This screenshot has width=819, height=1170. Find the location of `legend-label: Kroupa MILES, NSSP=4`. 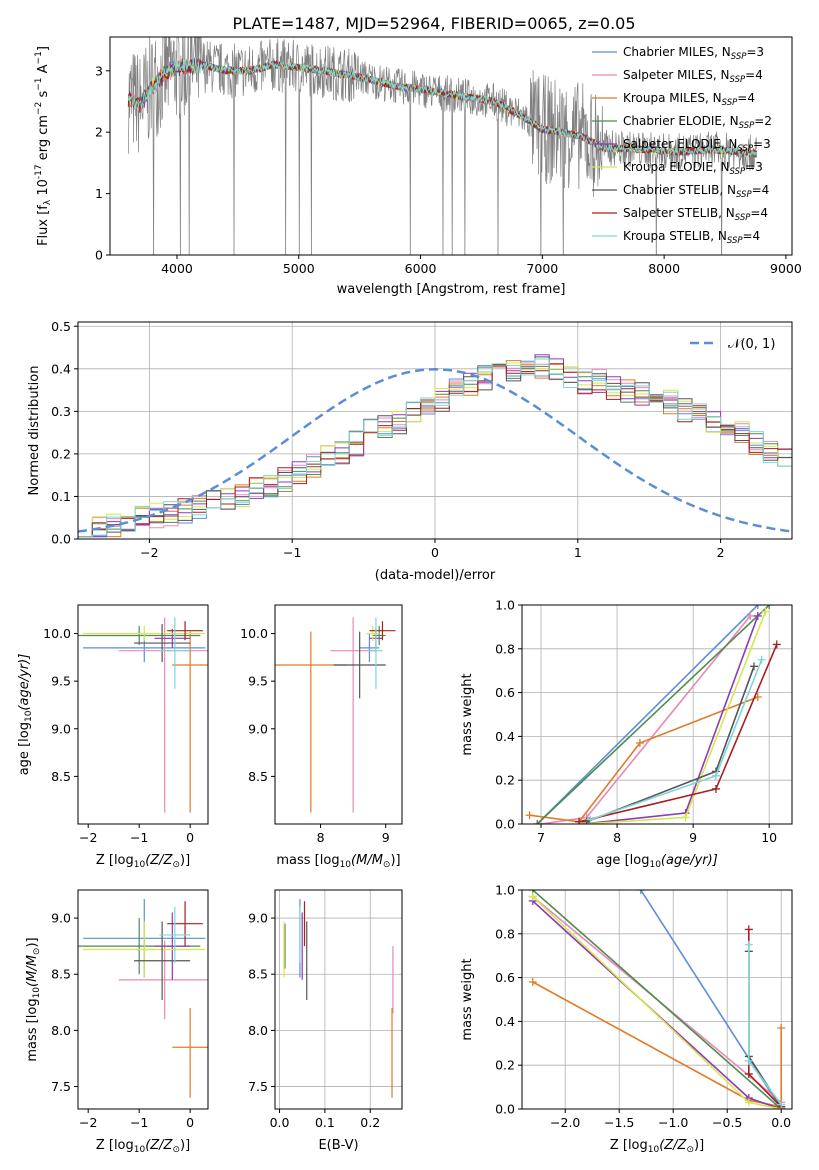

legend-label: Kroupa MILES, NSSP=4 is located at coordinates (689, 99).